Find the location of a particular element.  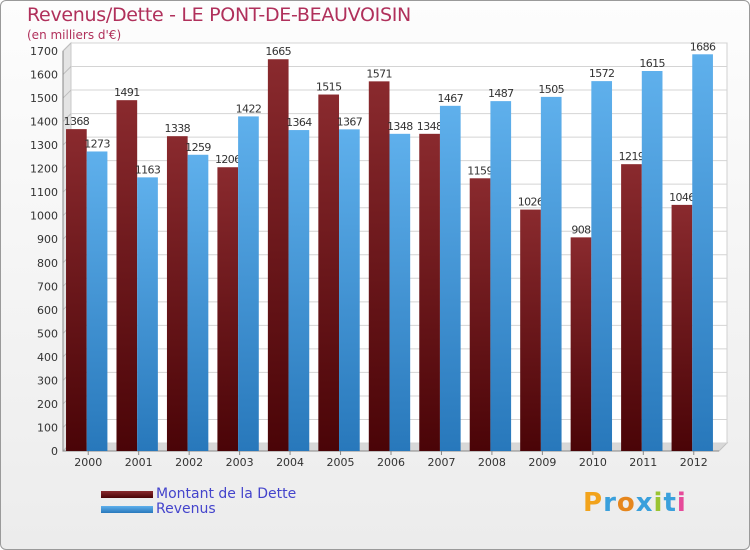

data-label-revenus: 1467 is located at coordinates (450, 98).